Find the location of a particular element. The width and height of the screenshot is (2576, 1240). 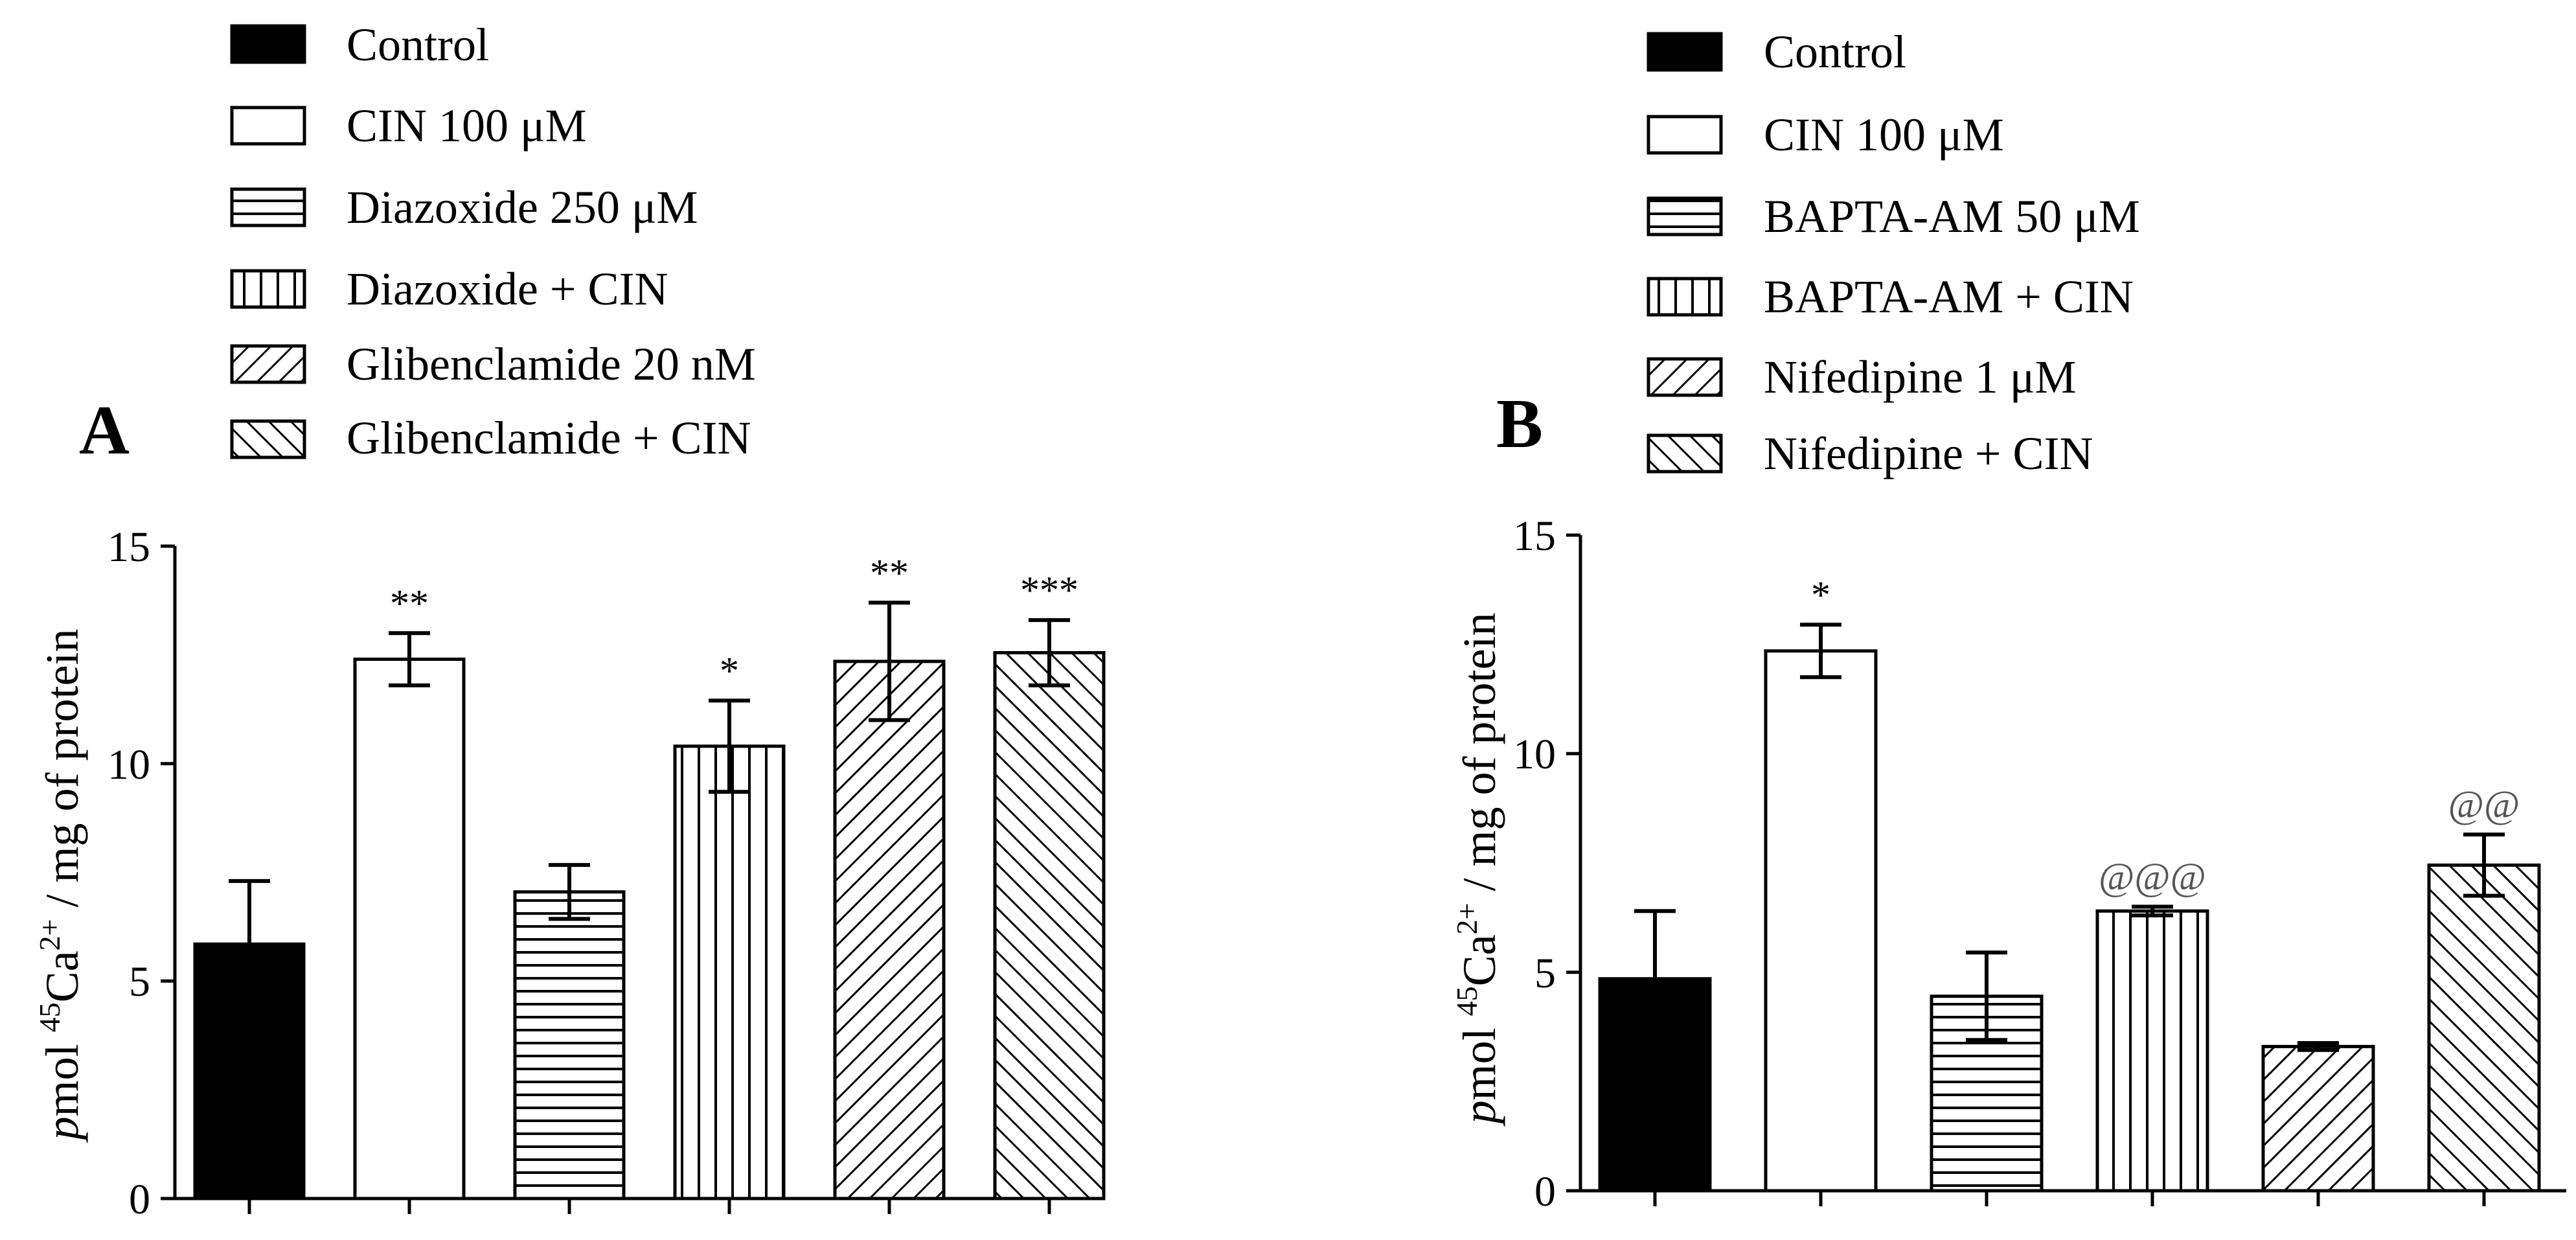

legend-label-4: Glibenclamide 20 nM is located at coordinates (551, 364).